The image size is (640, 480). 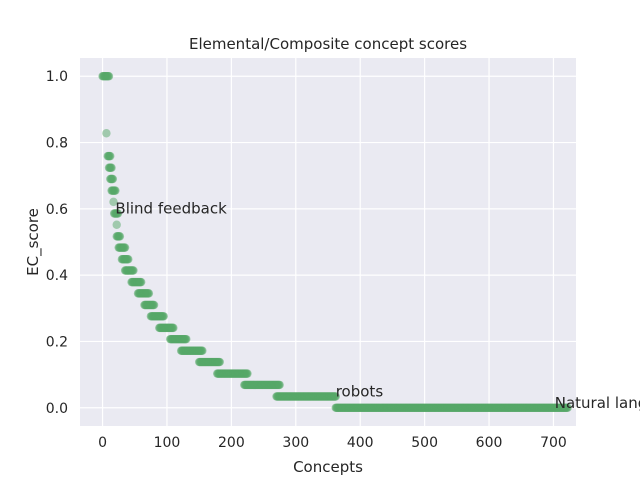 I want to click on annotation-label: Blind feedback, so click(x=171, y=208).